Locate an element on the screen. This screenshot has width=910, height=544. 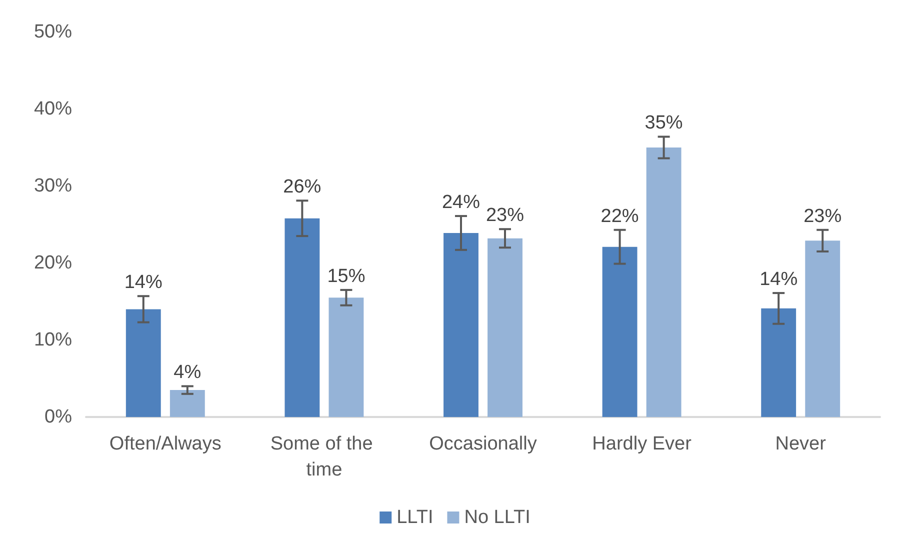
y-tick-label: 40% is located at coordinates (53, 109).